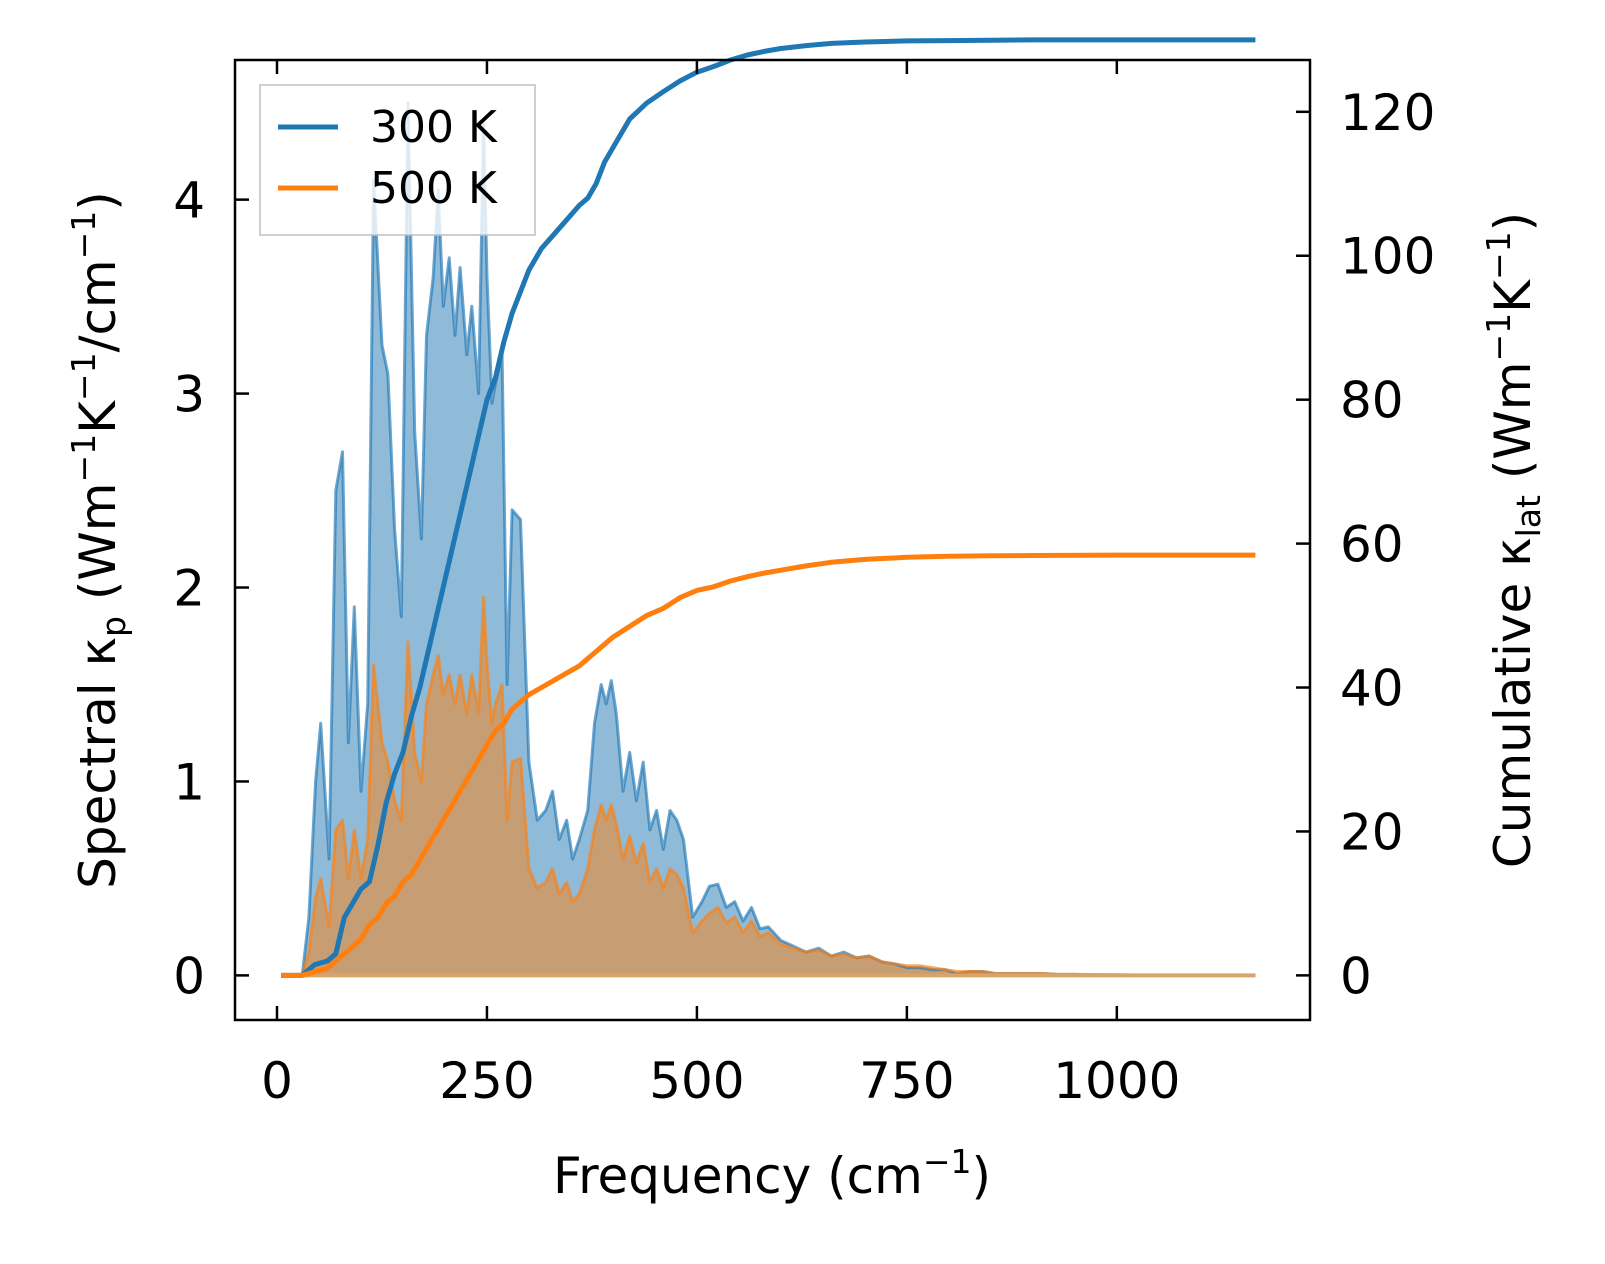  What do you see at coordinates (83, 376) in the screenshot?
I see `left-title-sup2: −1` at bounding box center [83, 376].